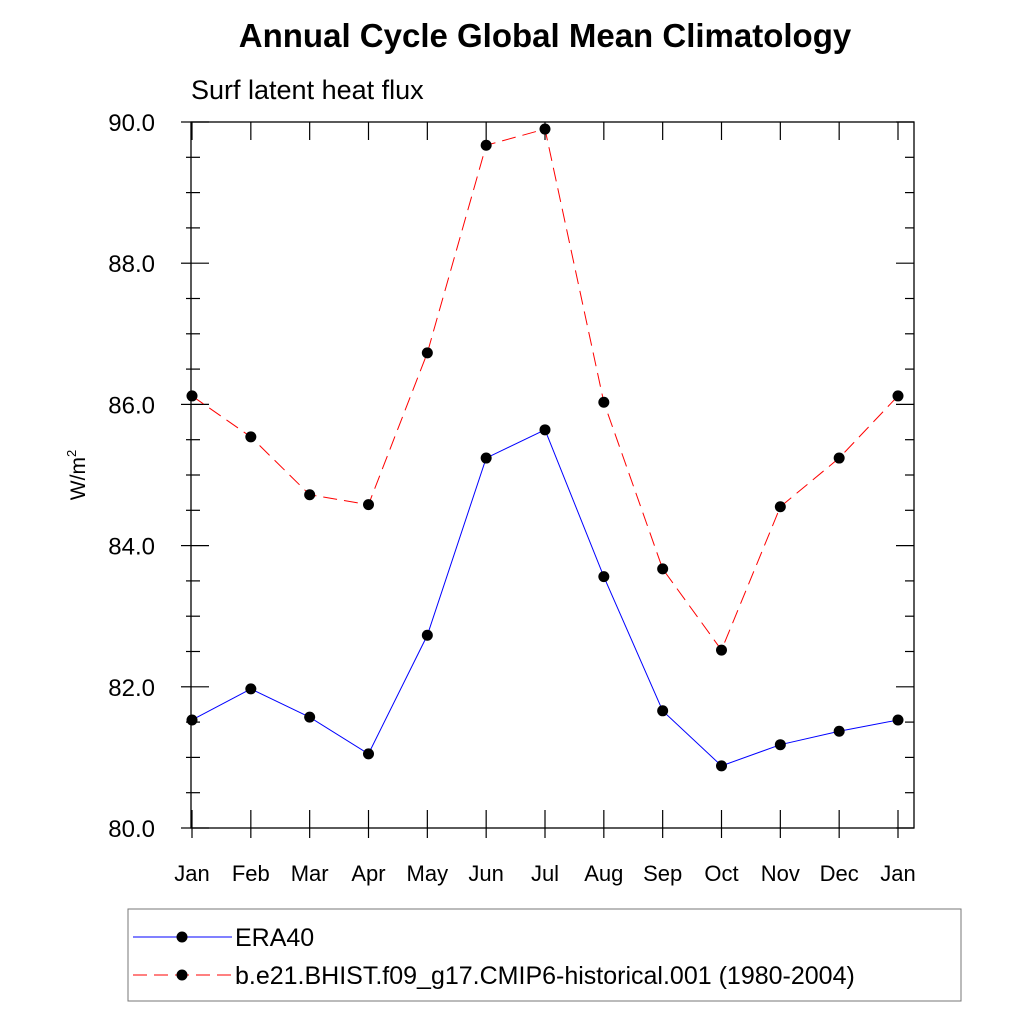  Describe the element at coordinates (603, 873) in the screenshot. I see `x-tick-label: Aug` at that location.